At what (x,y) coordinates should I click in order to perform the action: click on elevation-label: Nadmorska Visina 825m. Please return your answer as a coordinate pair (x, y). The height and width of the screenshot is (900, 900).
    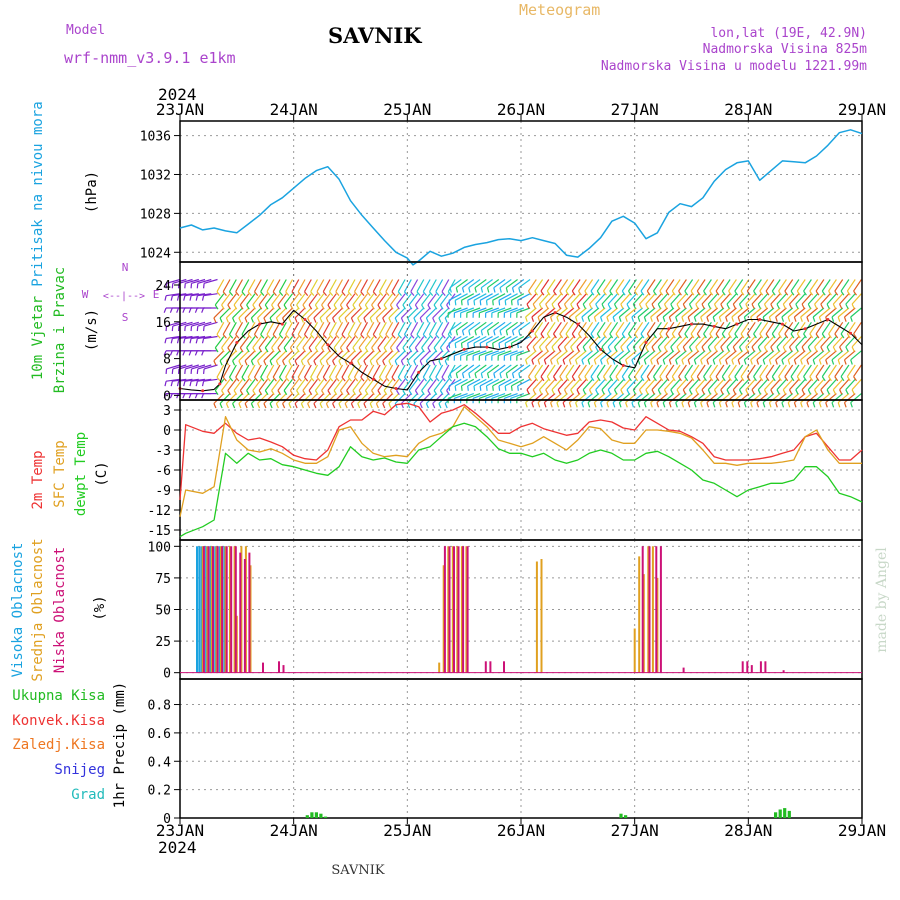
    Looking at the image, I should click on (785, 49).